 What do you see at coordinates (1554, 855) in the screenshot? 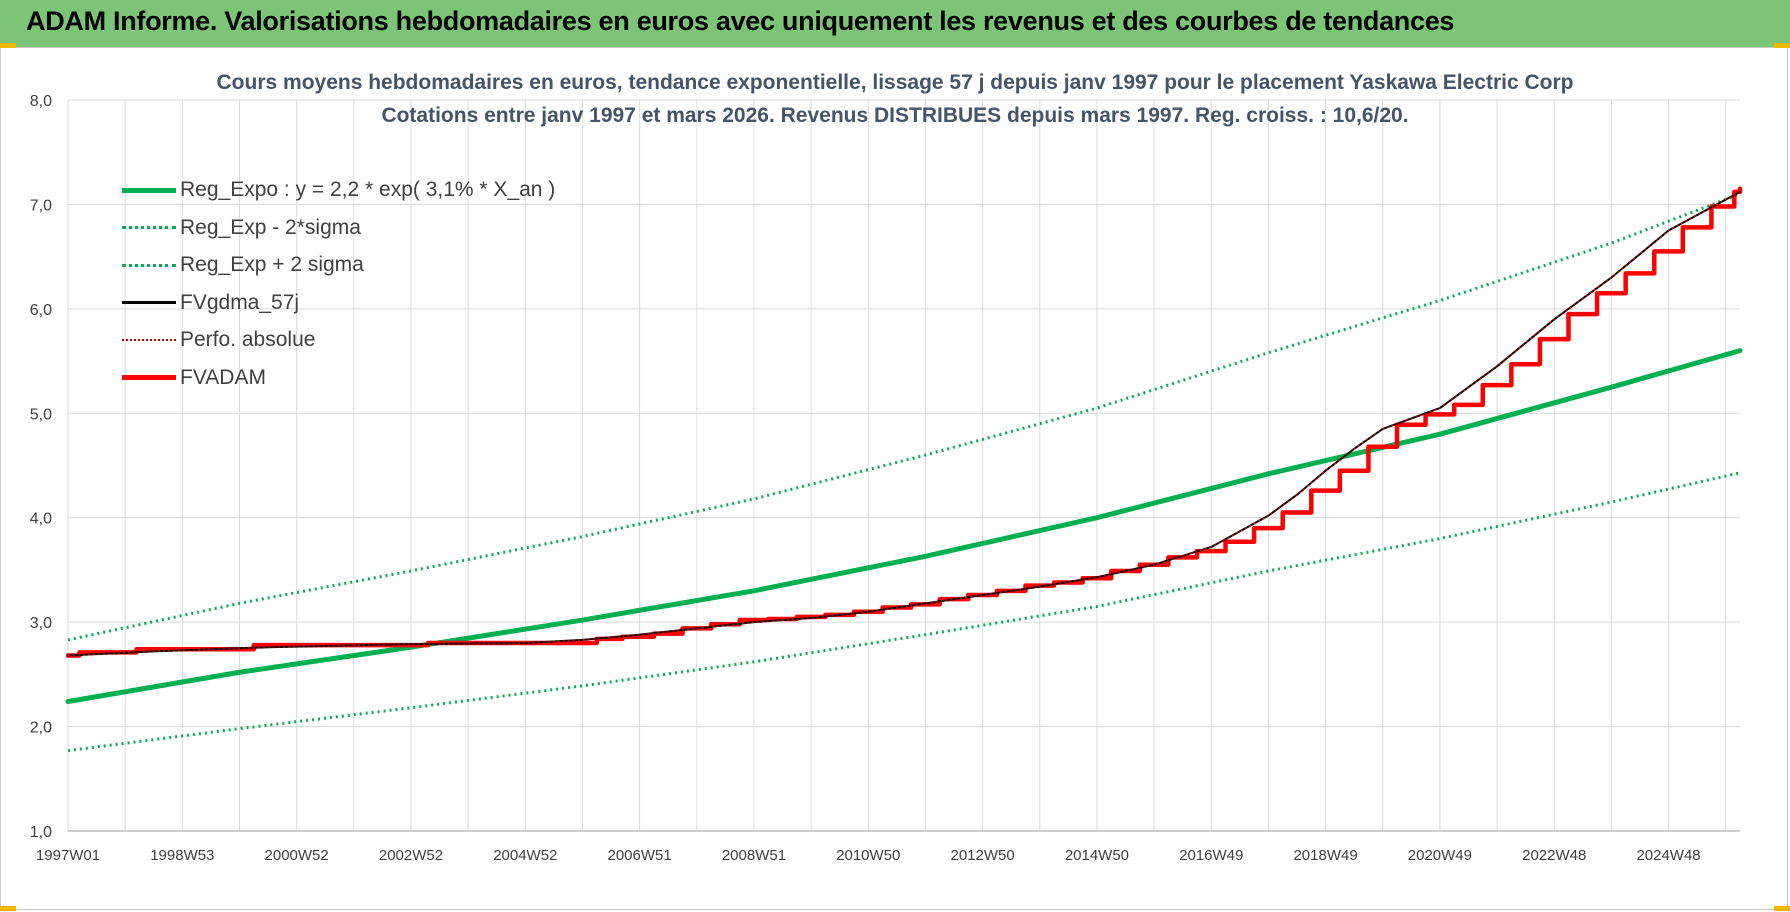
I see `x-tick-label: 2022W48` at bounding box center [1554, 855].